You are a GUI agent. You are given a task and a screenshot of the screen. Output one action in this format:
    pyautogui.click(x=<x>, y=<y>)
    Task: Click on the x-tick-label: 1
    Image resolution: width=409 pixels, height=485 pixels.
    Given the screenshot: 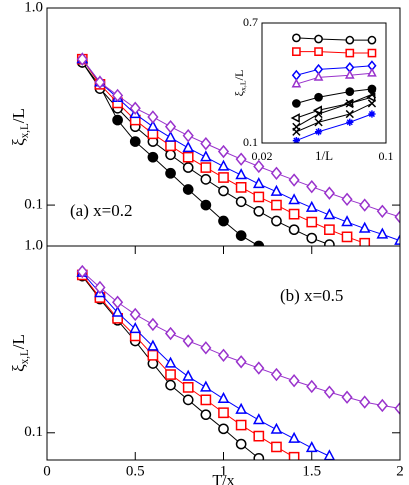 What is the action you would take?
    pyautogui.click(x=224, y=471)
    